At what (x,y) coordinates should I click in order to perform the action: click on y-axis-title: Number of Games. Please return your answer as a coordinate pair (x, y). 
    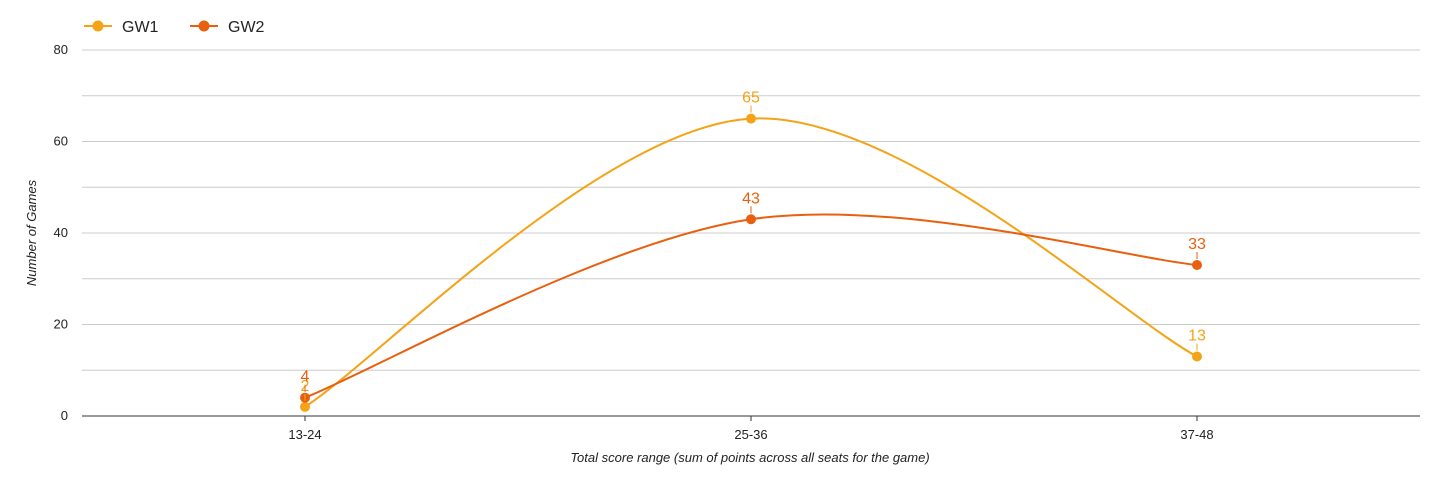
    Looking at the image, I should click on (31, 232).